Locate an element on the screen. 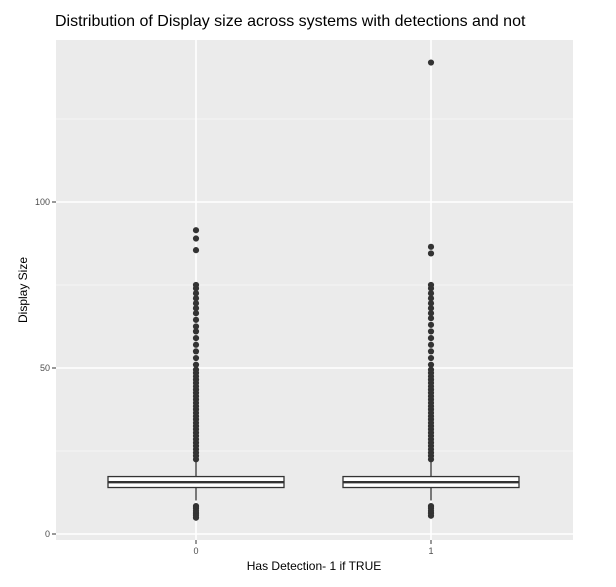  y-tick-label: 50 is located at coordinates (45, 368).